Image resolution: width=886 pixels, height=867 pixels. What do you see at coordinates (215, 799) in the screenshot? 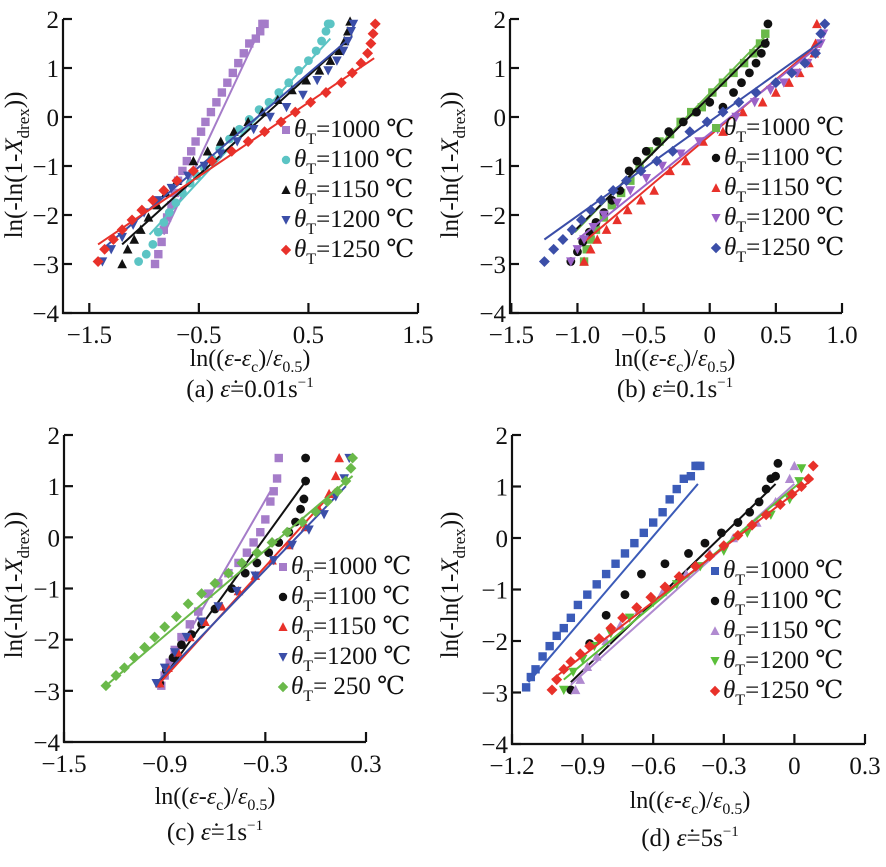
I see `x-axis-label: ln((ε-εc)/ε0.5)` at bounding box center [215, 799].